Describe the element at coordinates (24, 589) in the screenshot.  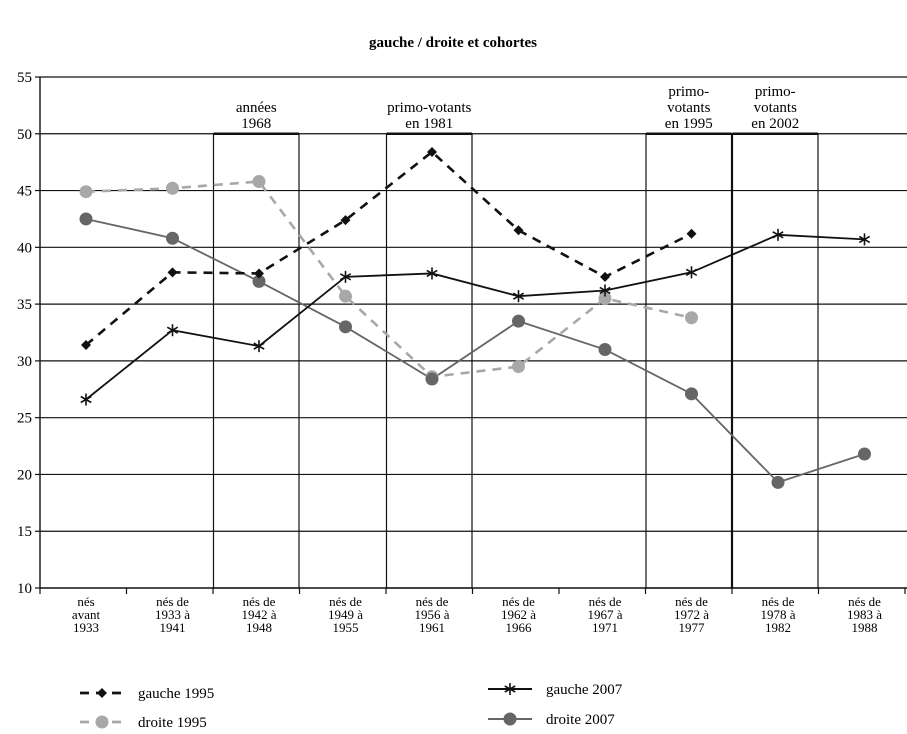
I see `y-tick-label: 10` at that location.